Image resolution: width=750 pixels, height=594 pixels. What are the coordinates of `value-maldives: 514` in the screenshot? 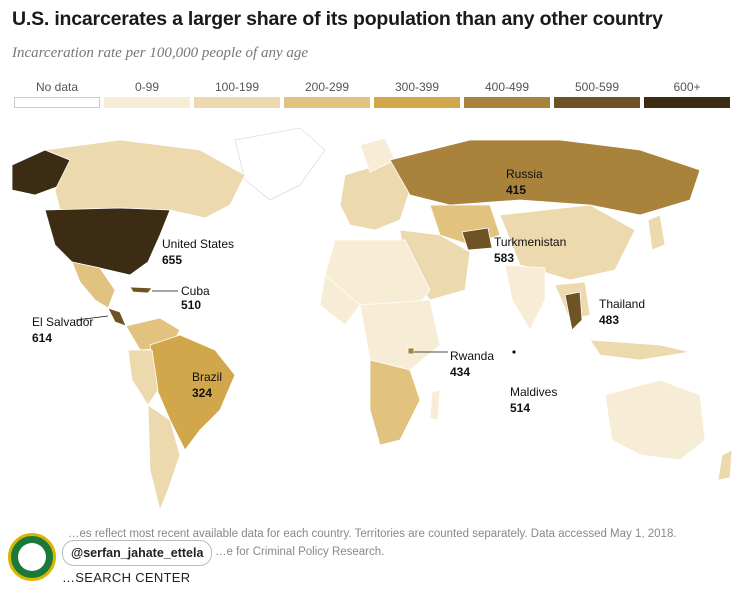 It's located at (520, 408).